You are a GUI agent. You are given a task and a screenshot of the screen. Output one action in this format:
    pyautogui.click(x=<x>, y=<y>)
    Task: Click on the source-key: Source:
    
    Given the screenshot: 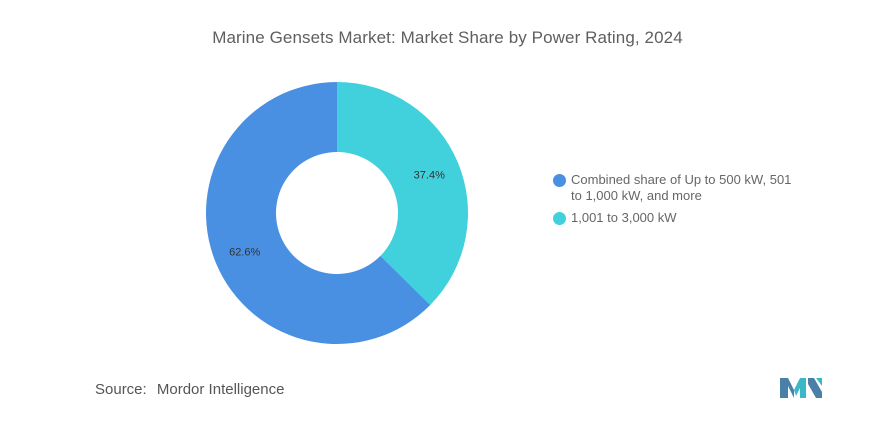 What is the action you would take?
    pyautogui.click(x=121, y=389)
    